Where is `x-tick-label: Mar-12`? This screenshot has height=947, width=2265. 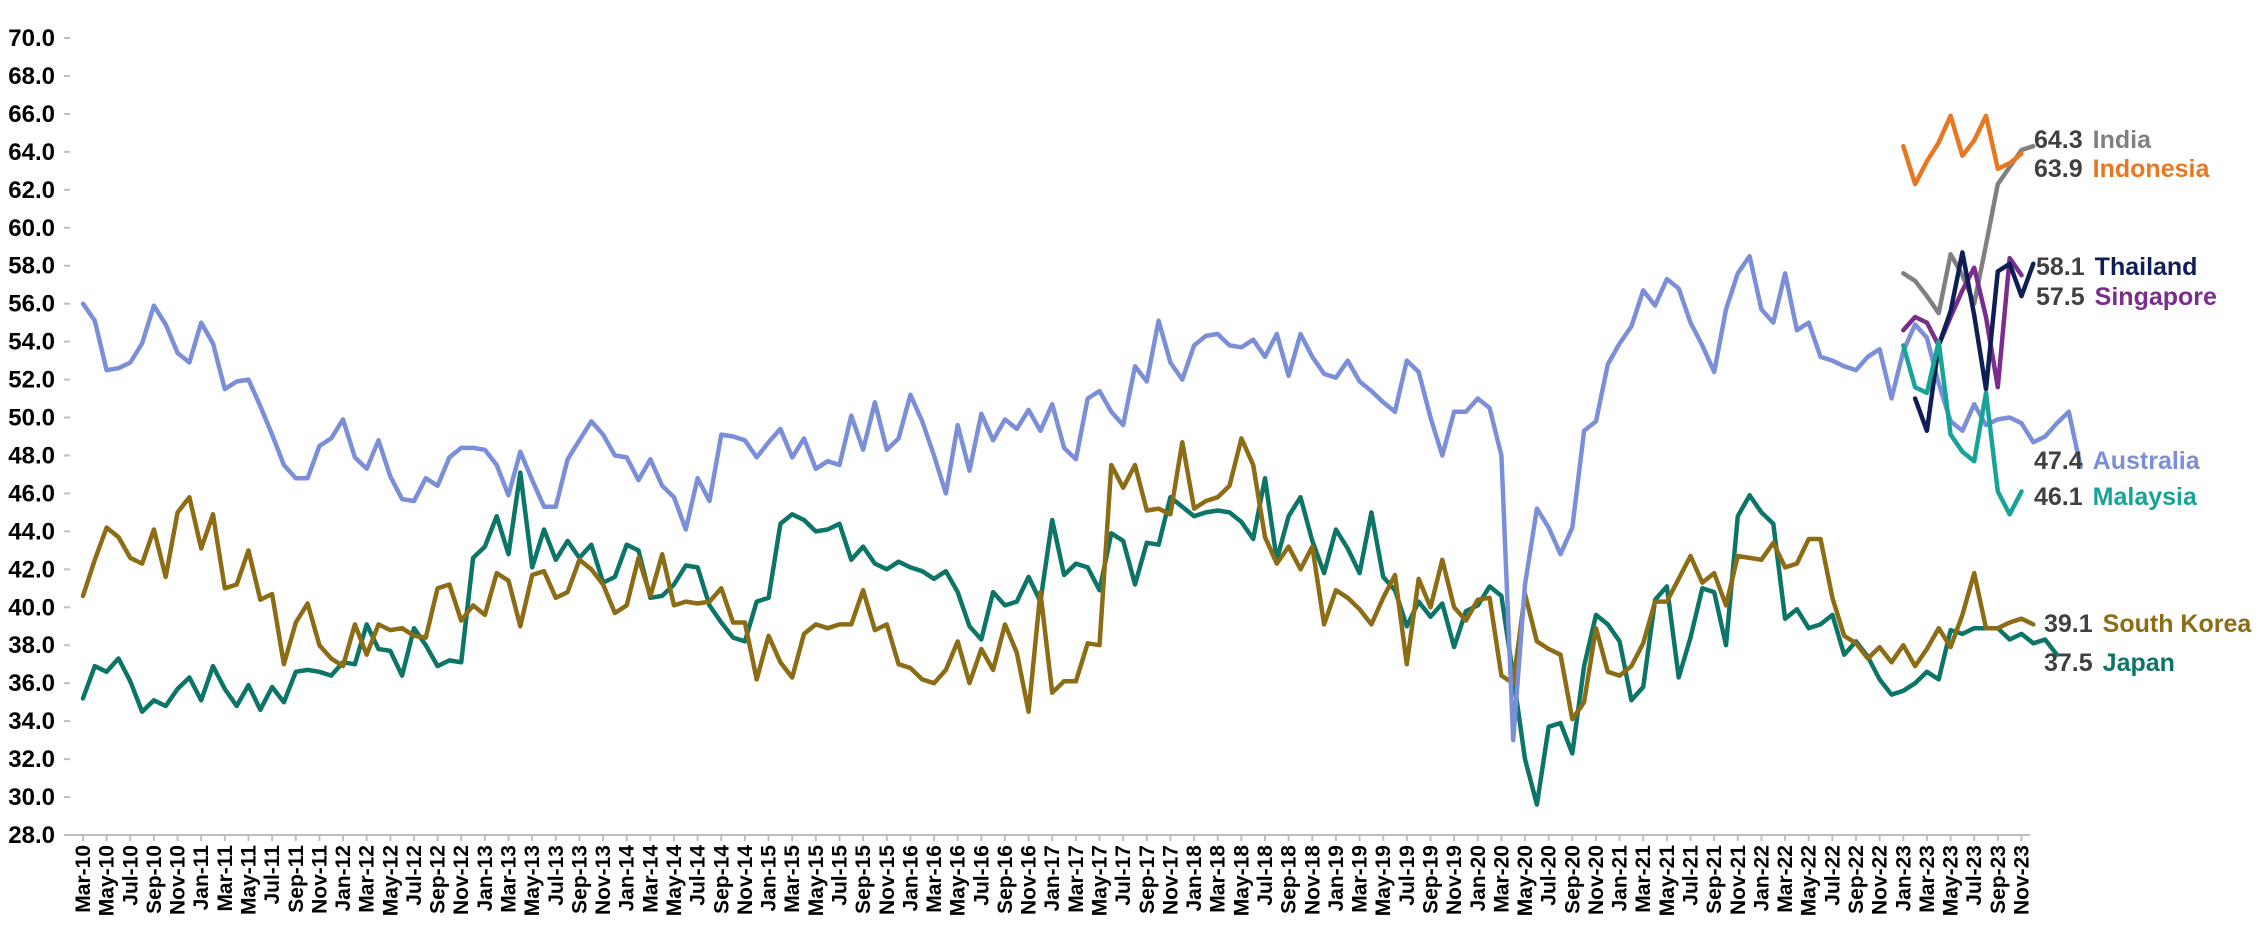 x-tick-label: Mar-12 is located at coordinates (367, 879).